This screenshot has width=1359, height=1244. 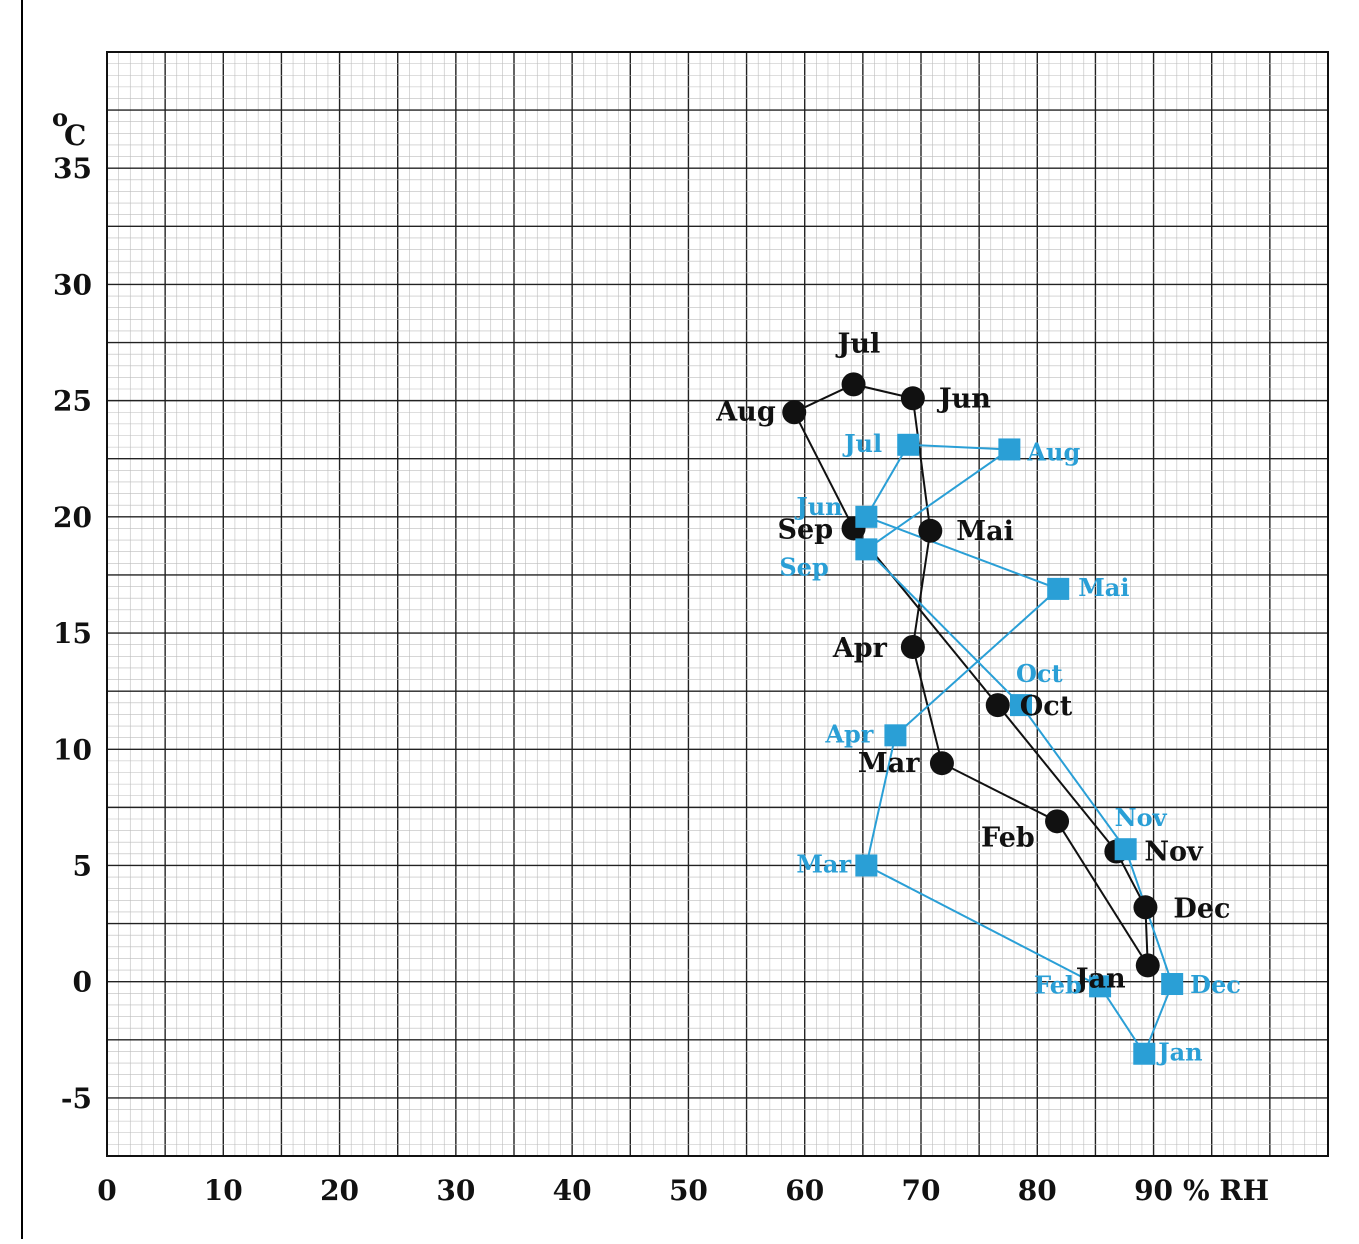 I want to click on y-tick-label: 35, so click(x=72, y=168).